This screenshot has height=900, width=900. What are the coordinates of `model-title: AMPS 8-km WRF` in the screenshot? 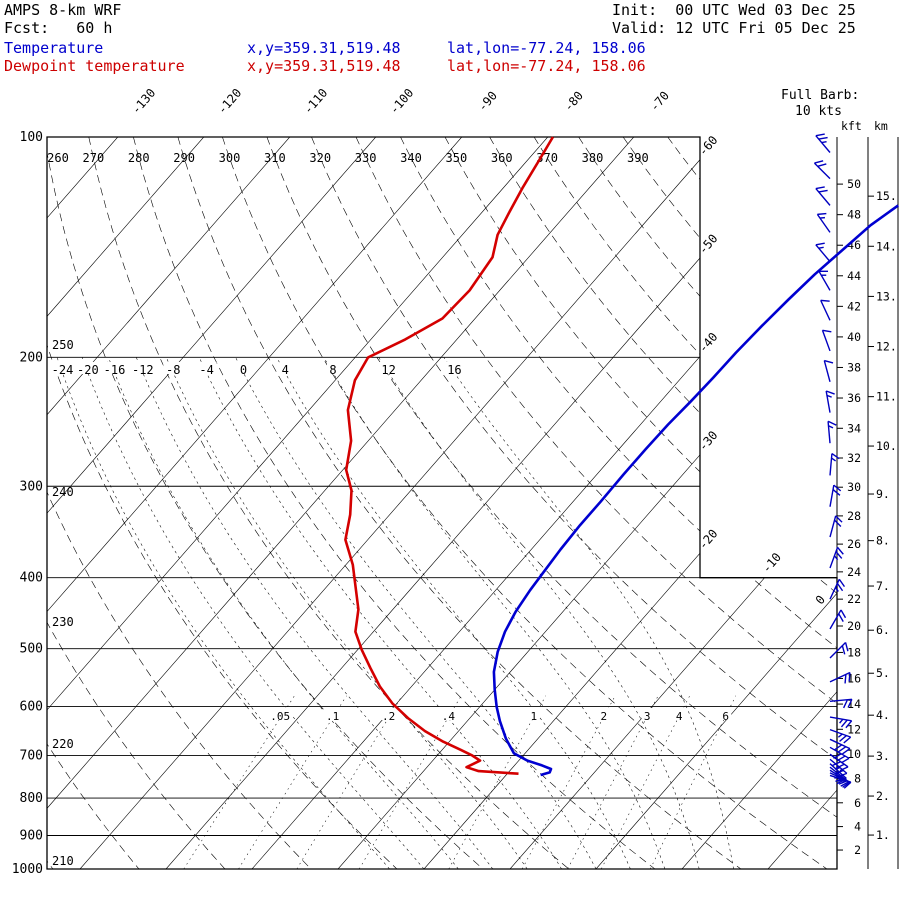 It's located at (63, 10).